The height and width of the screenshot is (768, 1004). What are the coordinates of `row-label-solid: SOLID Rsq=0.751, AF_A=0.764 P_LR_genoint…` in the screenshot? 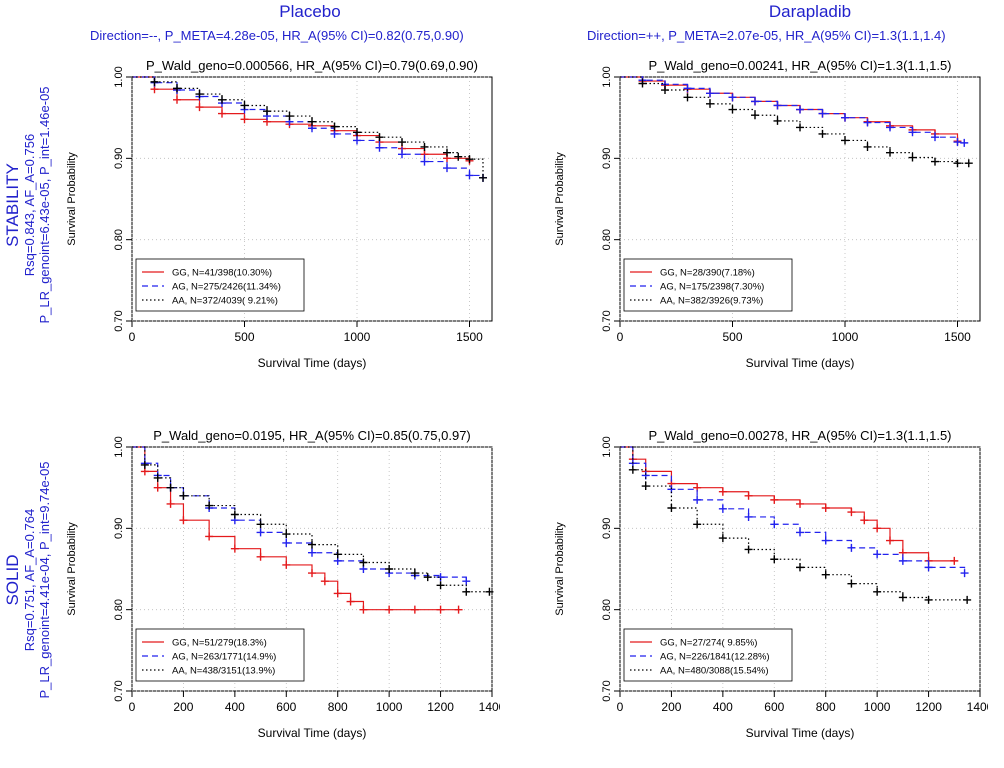 It's located at (27, 580).